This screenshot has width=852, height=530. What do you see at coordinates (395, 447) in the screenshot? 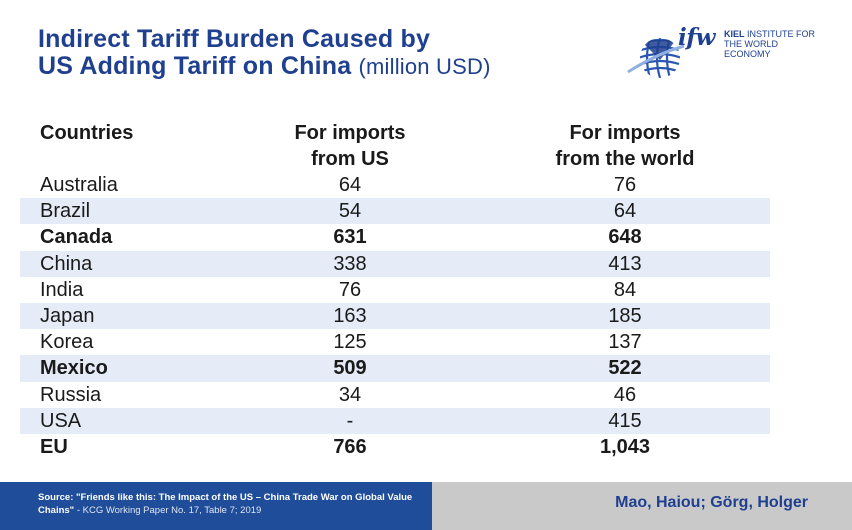
I see `table-row: EU 766 1,043` at bounding box center [395, 447].